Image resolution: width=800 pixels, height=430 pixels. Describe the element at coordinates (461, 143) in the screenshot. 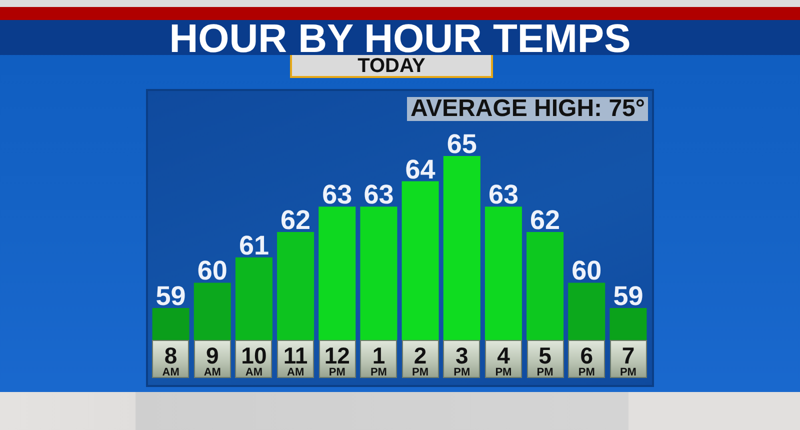

I see `data-label: 65` at that location.